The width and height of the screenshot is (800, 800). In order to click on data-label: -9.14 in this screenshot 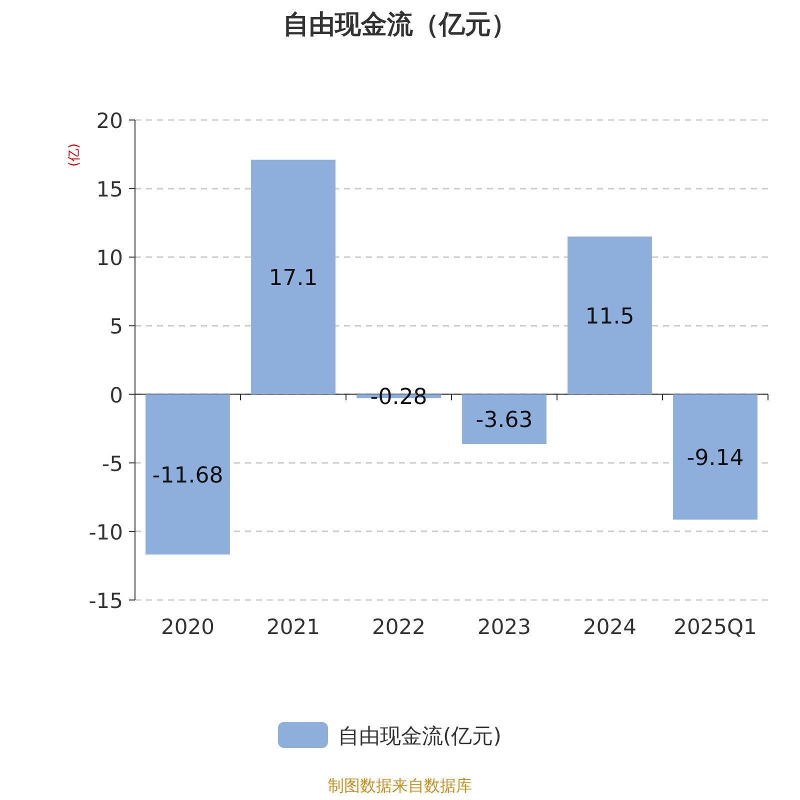, I will do `click(715, 458)`.